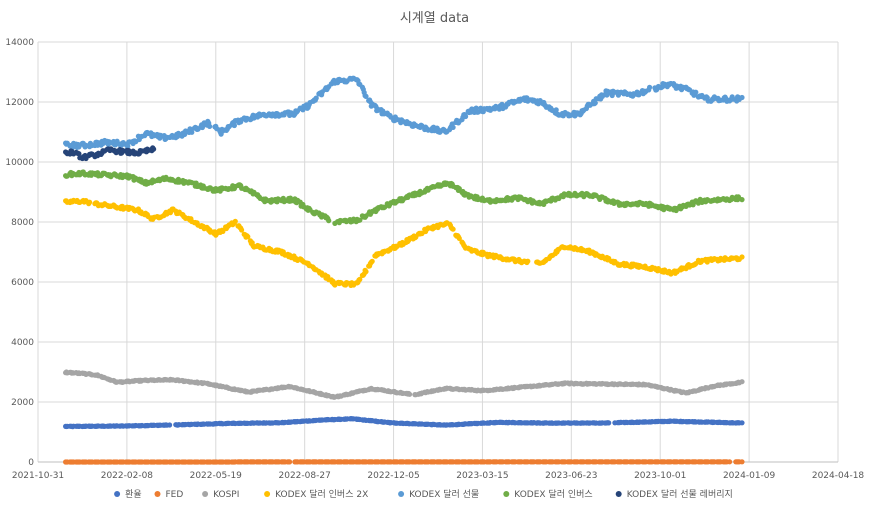 The image size is (869, 506). Describe the element at coordinates (19, 163) in the screenshot. I see `y-tick-label: 10000` at that location.